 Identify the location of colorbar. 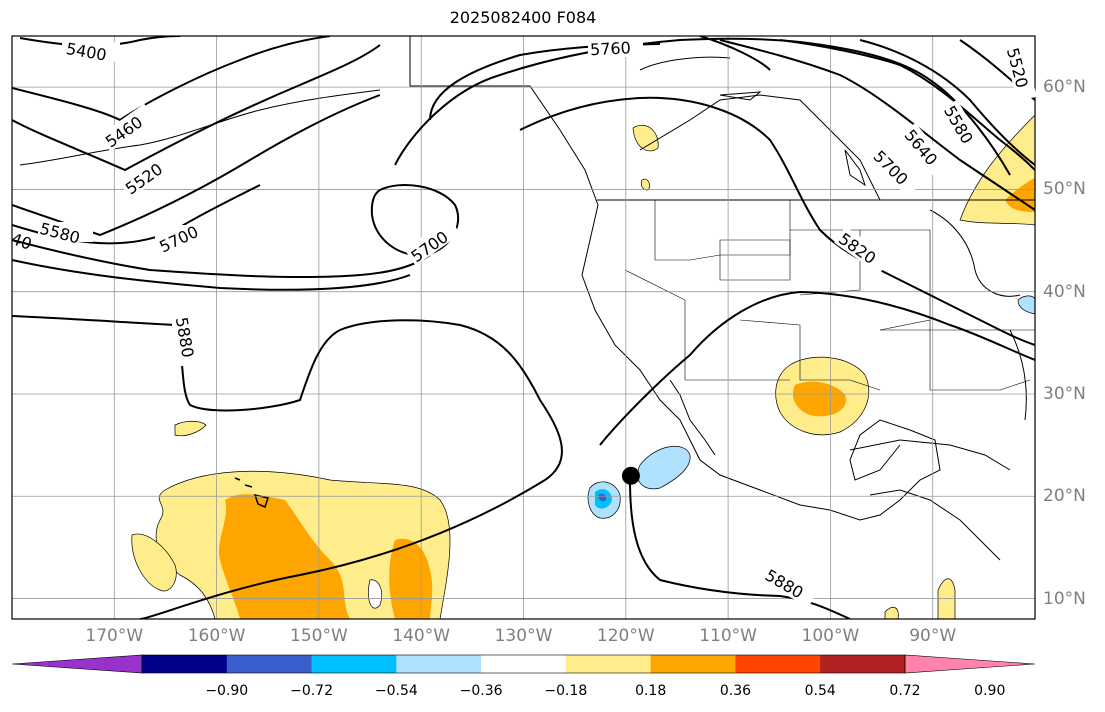
(523, 664).